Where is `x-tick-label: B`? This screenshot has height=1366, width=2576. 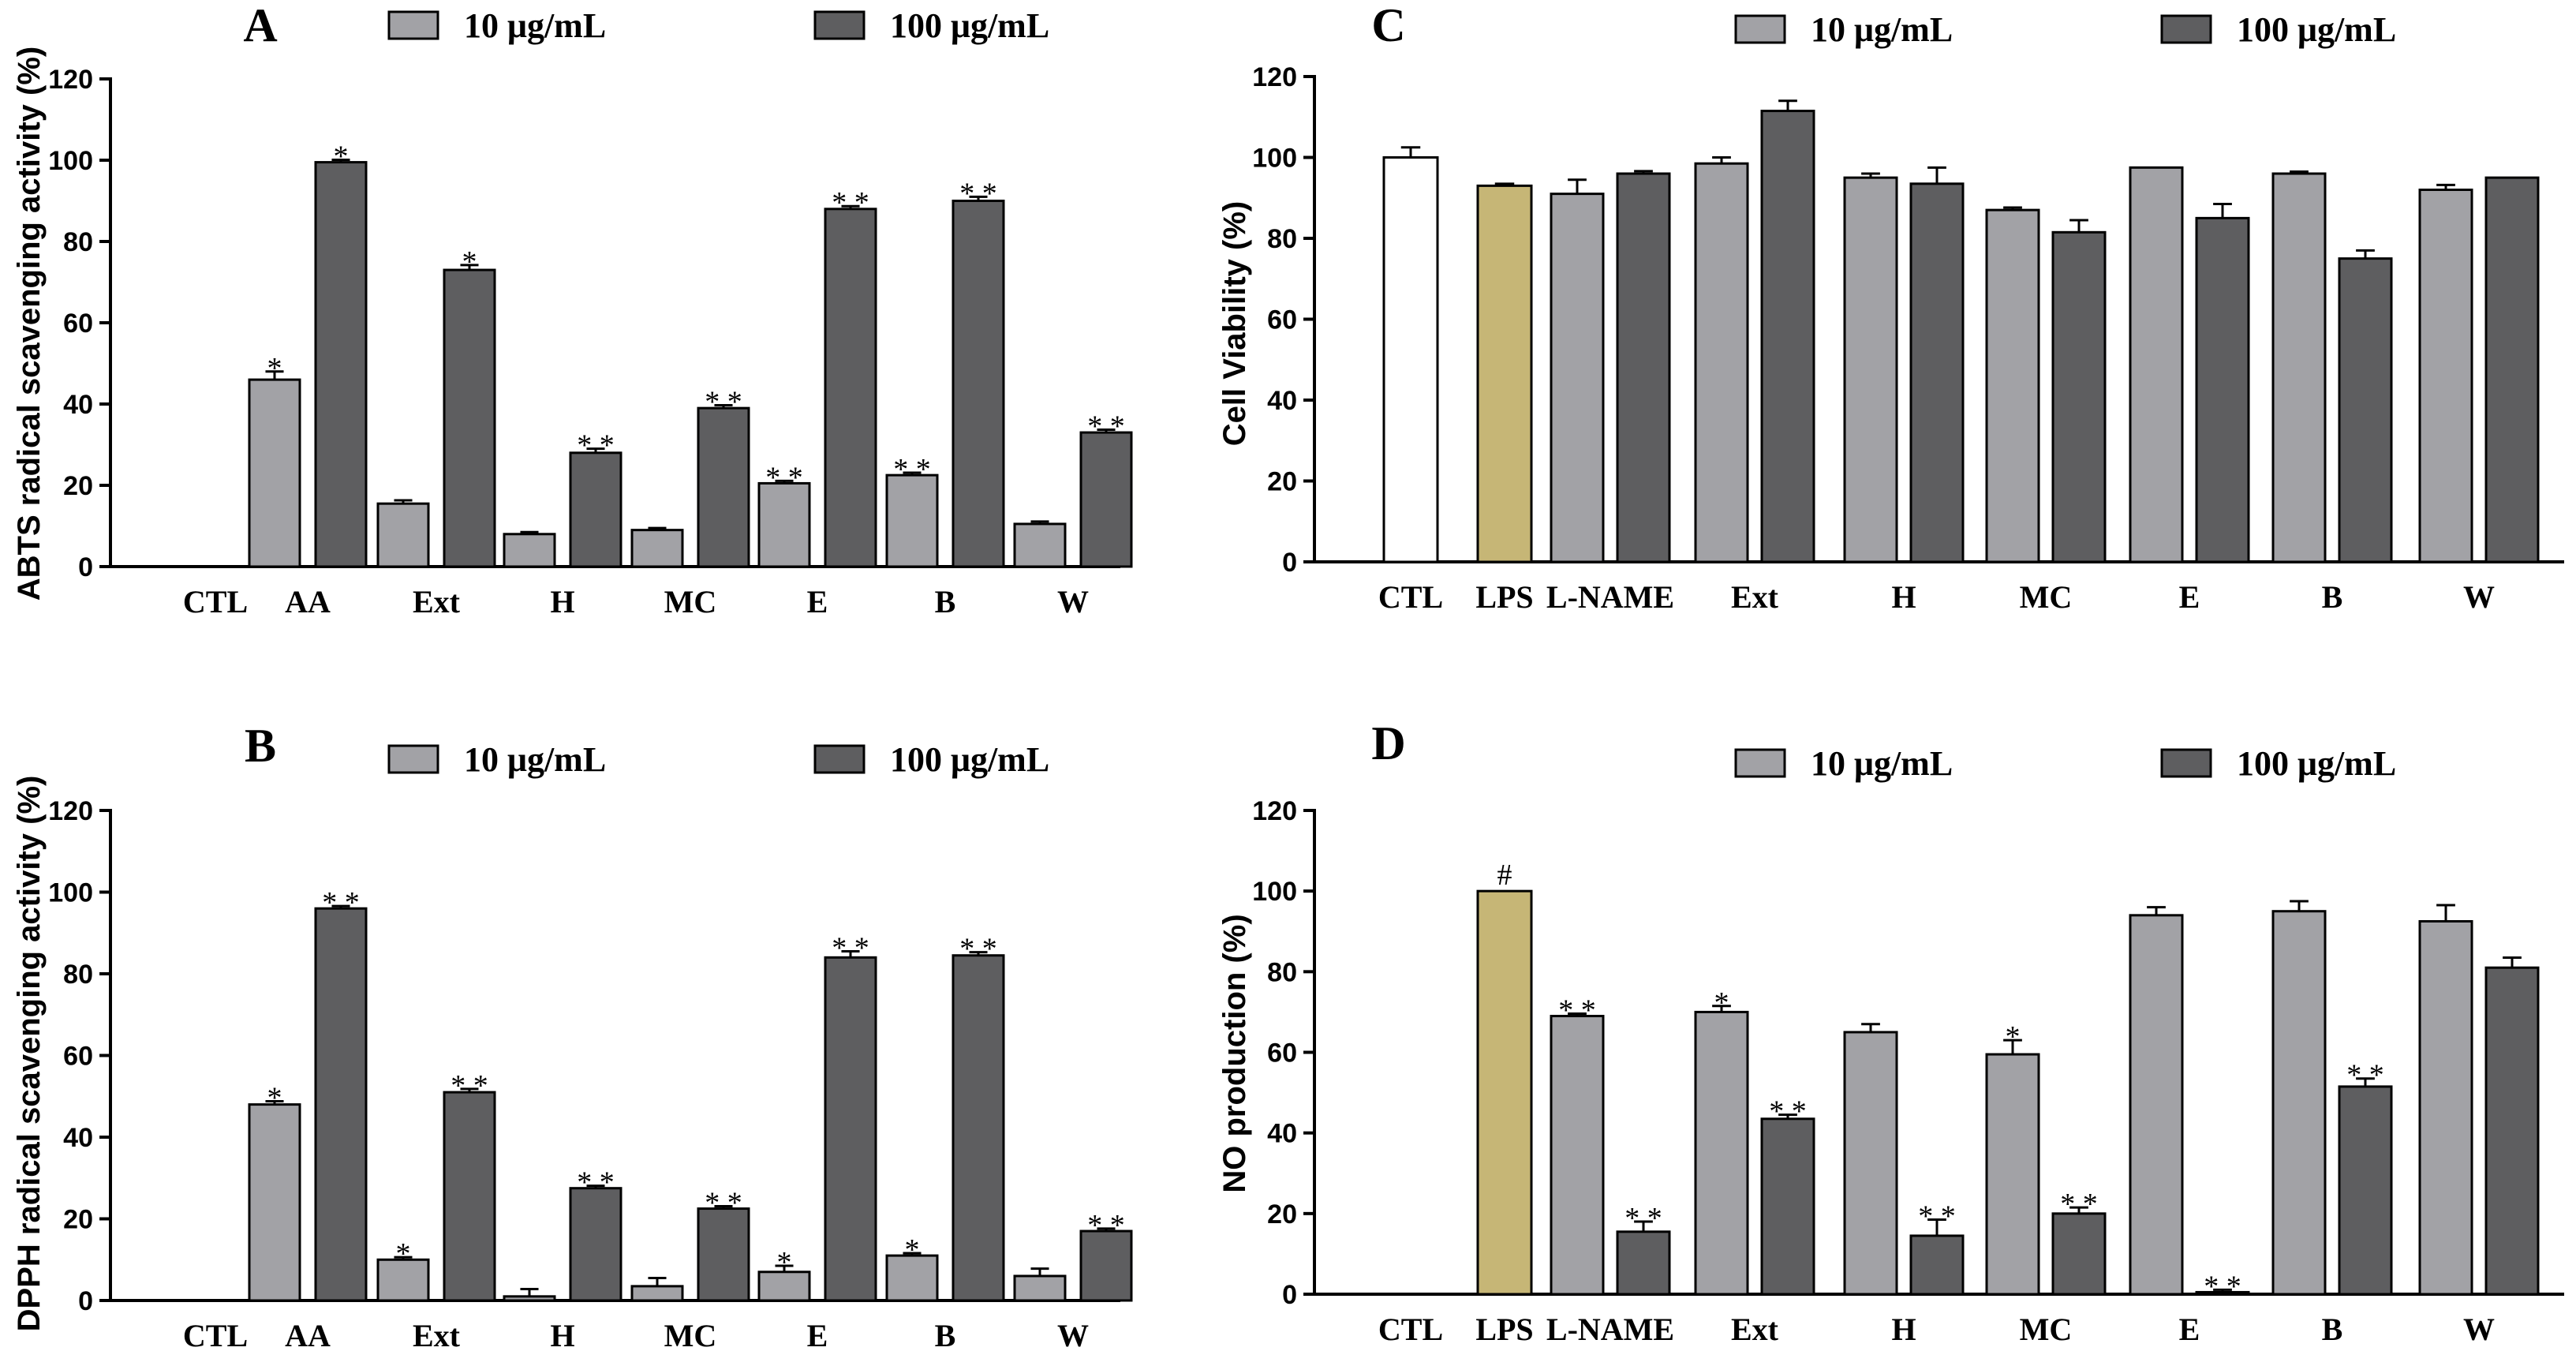
x-tick-label: B is located at coordinates (2332, 1329).